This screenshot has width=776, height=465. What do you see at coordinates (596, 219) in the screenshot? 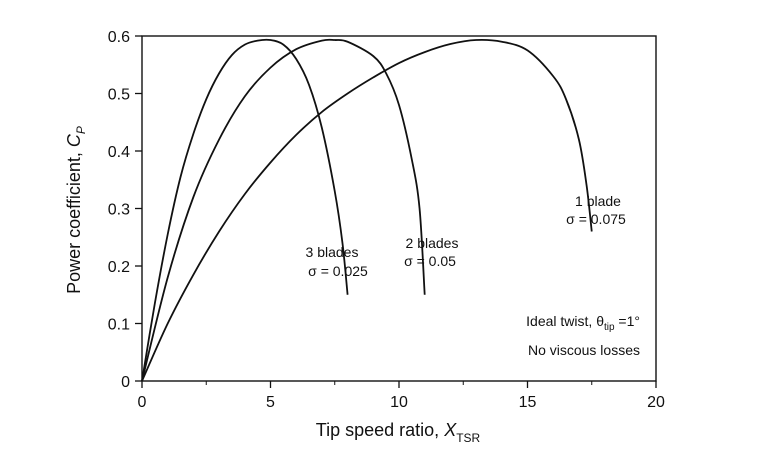
I see `series-sigma-1-blade: σ = 0.075` at bounding box center [596, 219].